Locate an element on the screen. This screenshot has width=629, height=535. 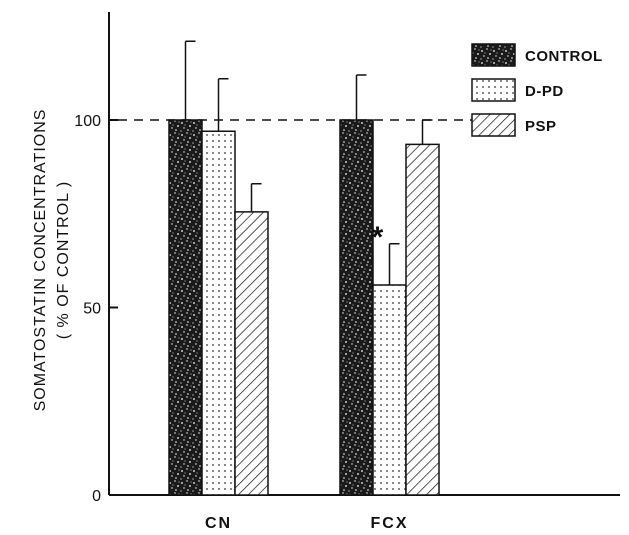
y-axis-title-line-1: SOMATOSTATIN CONCENTRATIONS is located at coordinates (40, 260).